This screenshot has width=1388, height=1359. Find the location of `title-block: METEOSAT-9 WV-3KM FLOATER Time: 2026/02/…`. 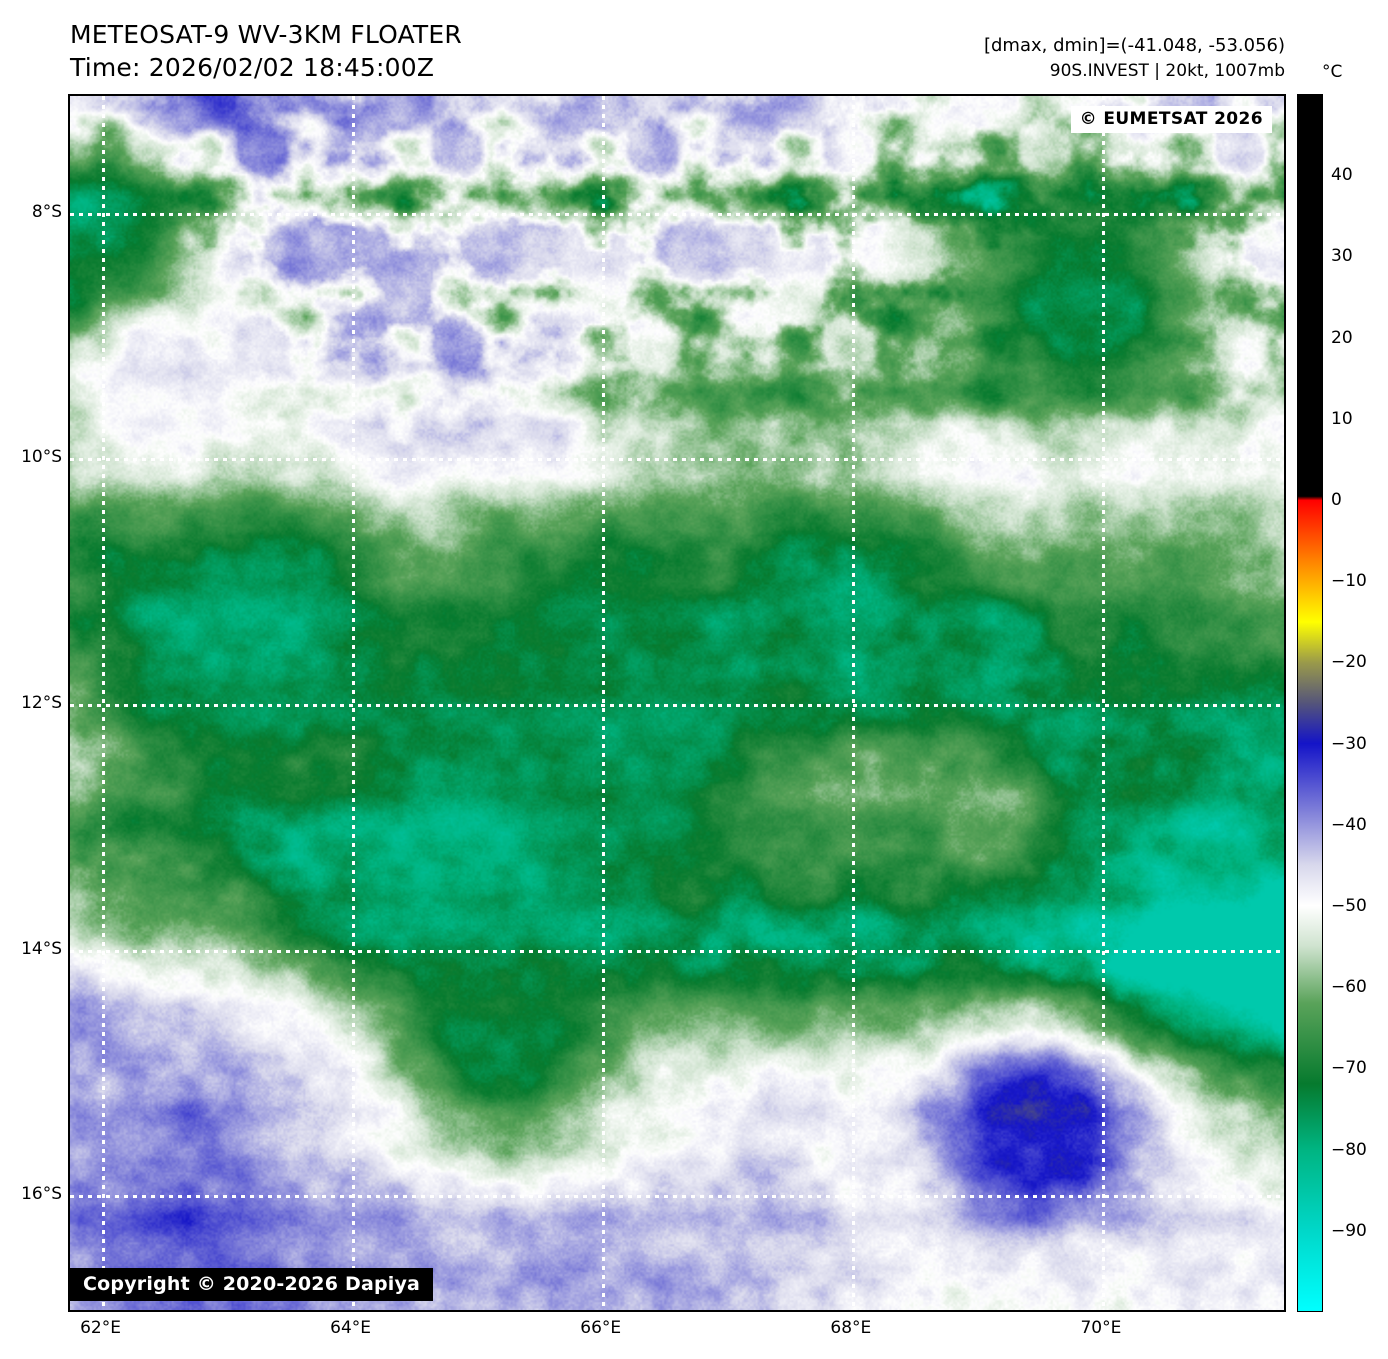

title-block: METEOSAT-9 WV-3KM FLOATER Time: 2026/02/… is located at coordinates (266, 51).